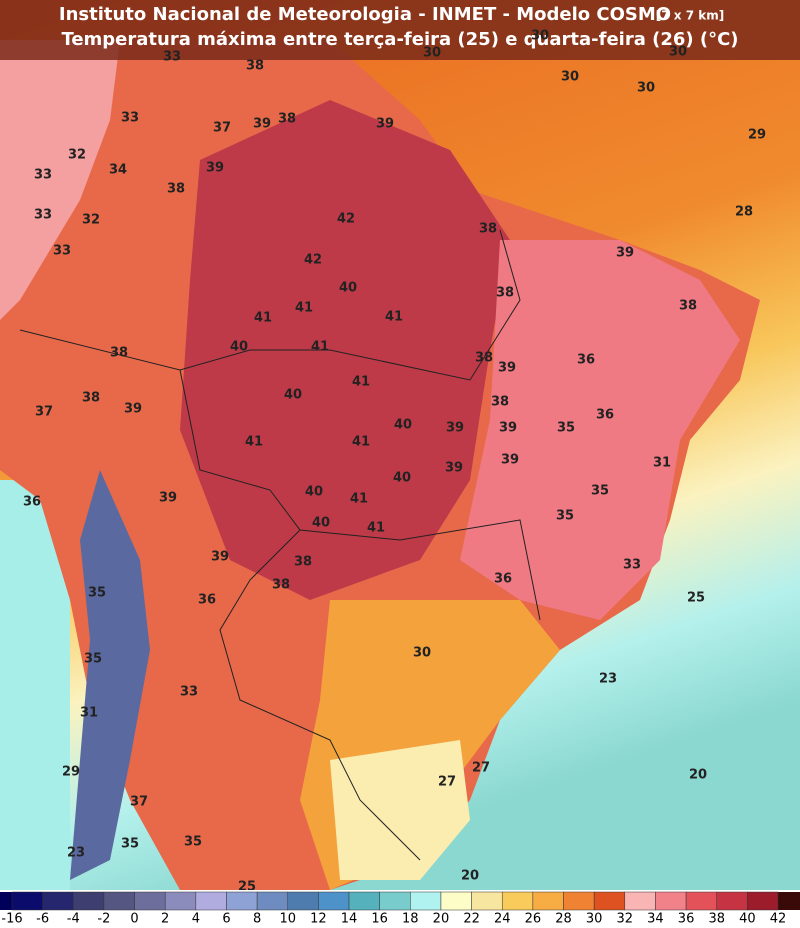  I want to click on land-north-west, so click(60, 180).